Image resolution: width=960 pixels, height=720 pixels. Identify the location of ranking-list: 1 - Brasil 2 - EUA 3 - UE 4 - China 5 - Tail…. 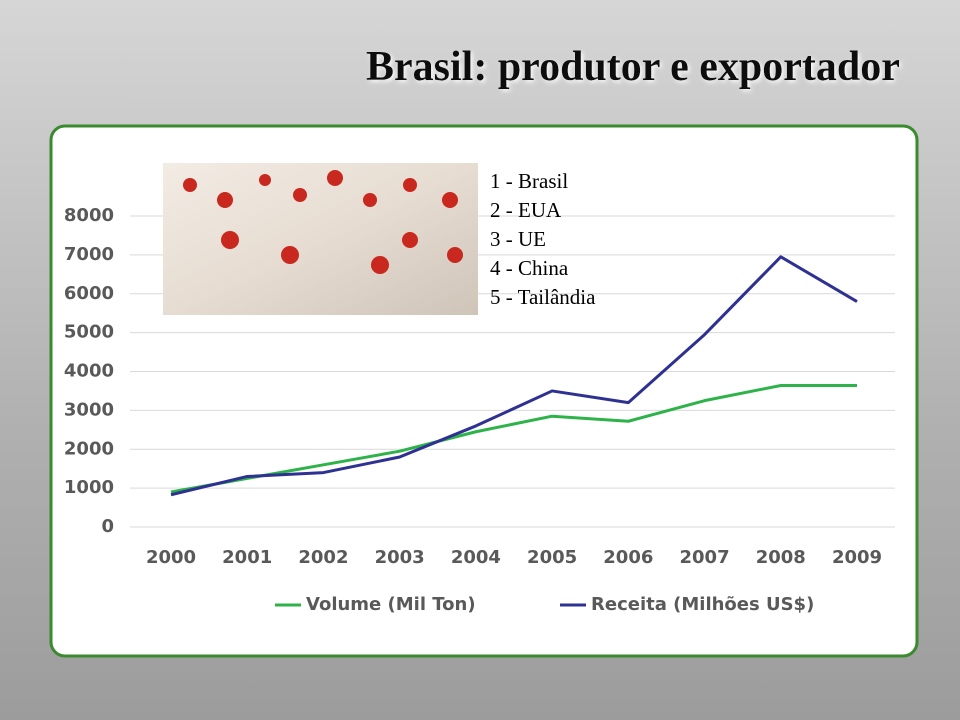
(543, 239).